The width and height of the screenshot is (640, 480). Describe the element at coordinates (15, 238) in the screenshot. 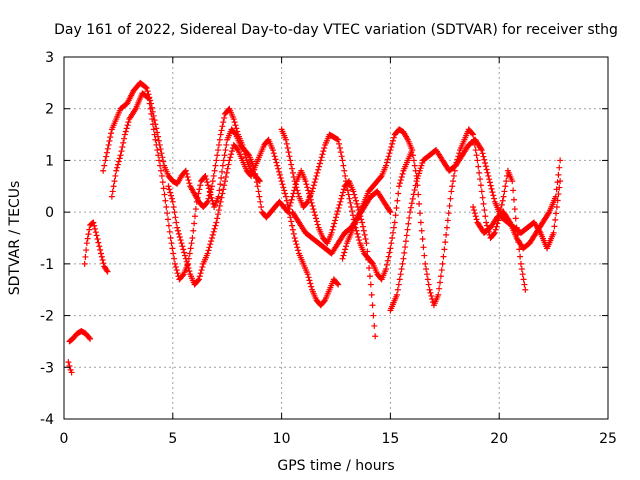

I see `y-axis-title: SDTVAR / TECUs` at that location.